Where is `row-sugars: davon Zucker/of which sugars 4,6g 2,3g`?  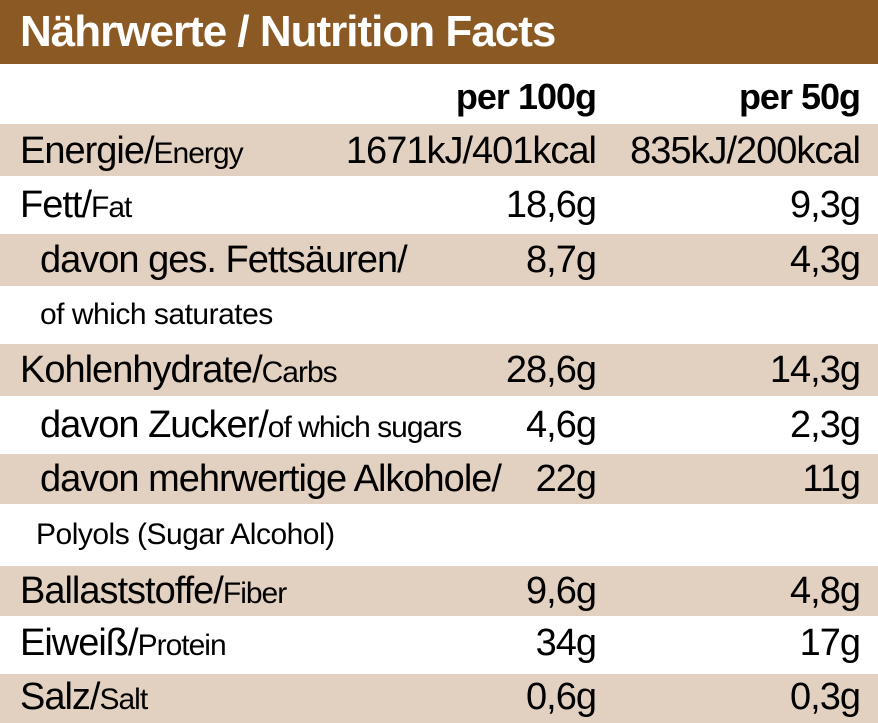
row-sugars: davon Zucker/of which sugars 4,6g 2,3g is located at coordinates (439, 425).